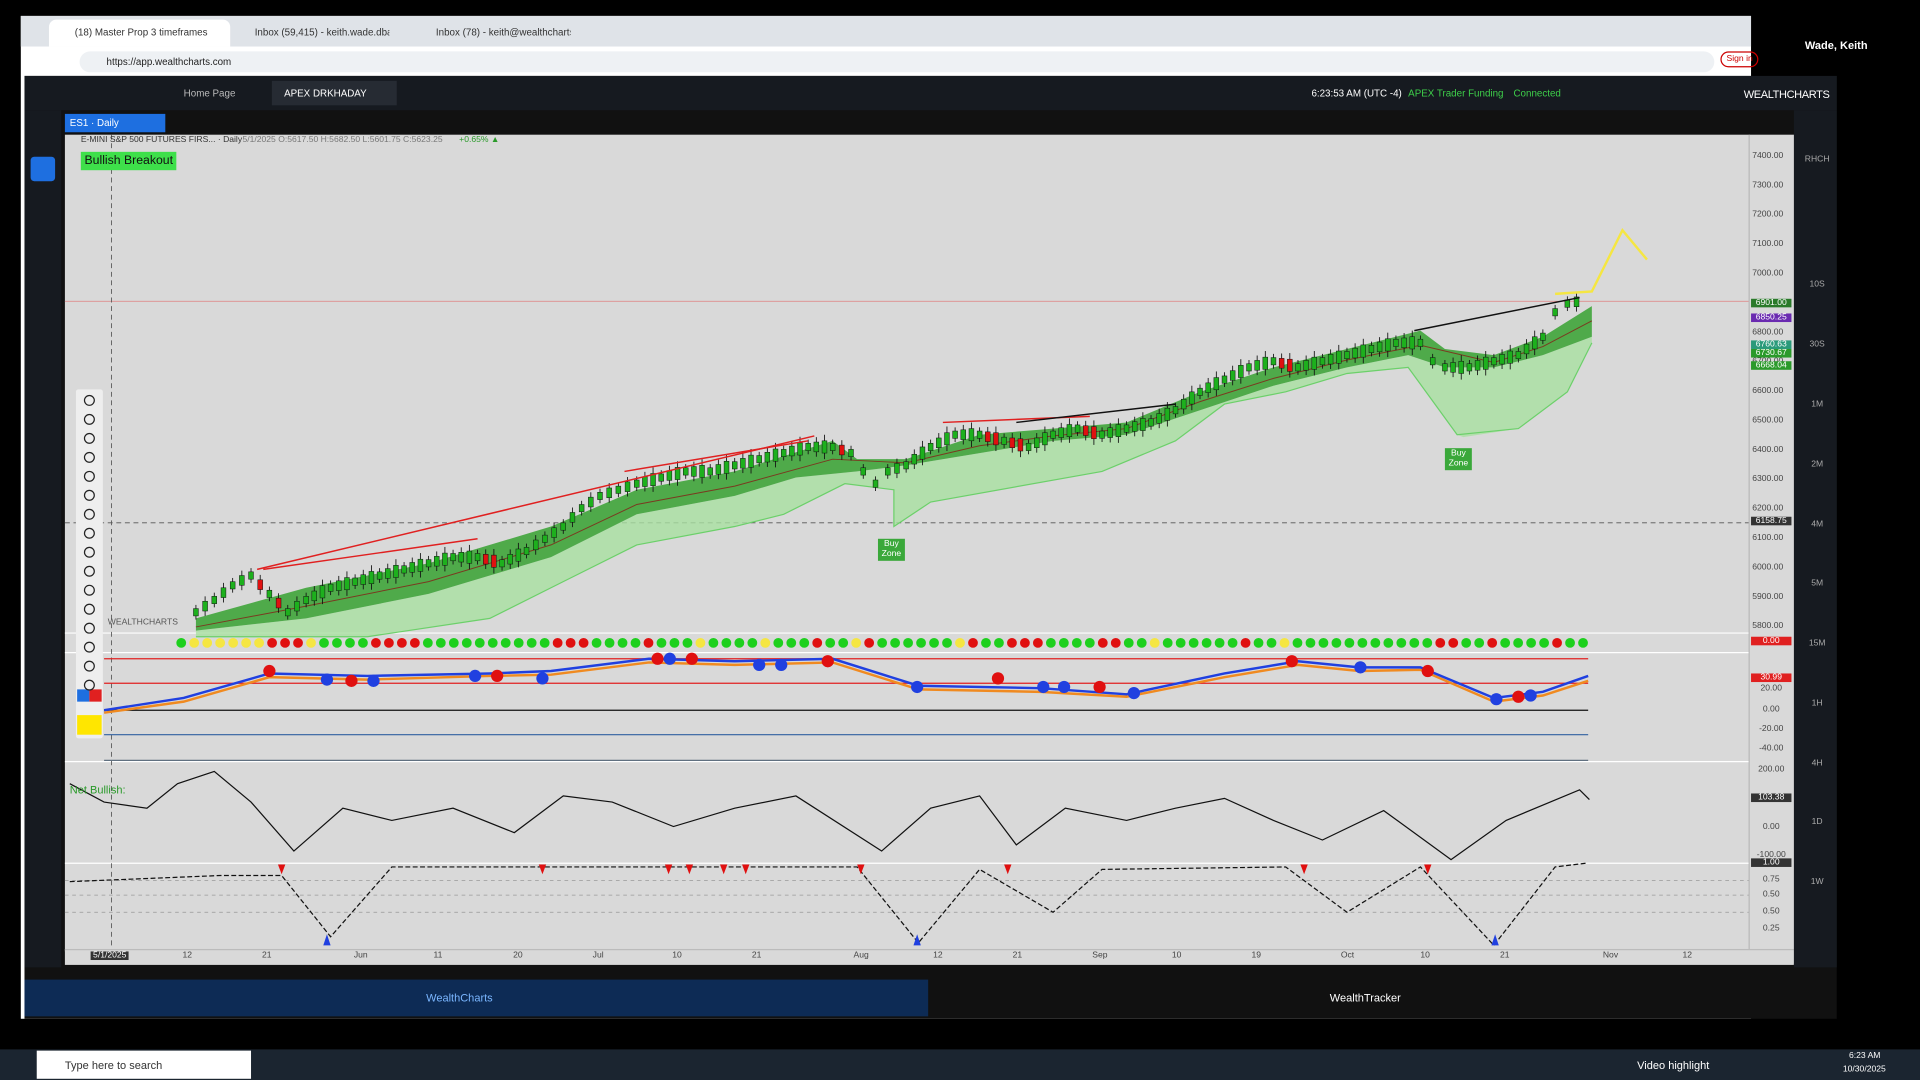 This screenshot has width=1920, height=1080. Describe the element at coordinates (1771, 855) in the screenshot. I see `net-tick-label: -100.00` at that location.